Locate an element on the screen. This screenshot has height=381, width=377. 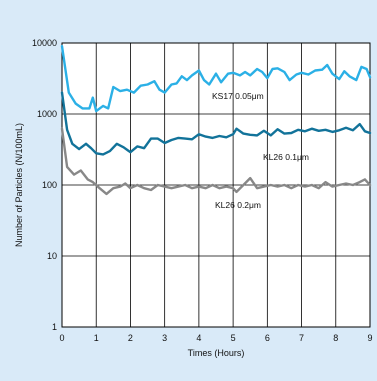
x-axis-label: Times (Hours) is located at coordinates (216, 353).